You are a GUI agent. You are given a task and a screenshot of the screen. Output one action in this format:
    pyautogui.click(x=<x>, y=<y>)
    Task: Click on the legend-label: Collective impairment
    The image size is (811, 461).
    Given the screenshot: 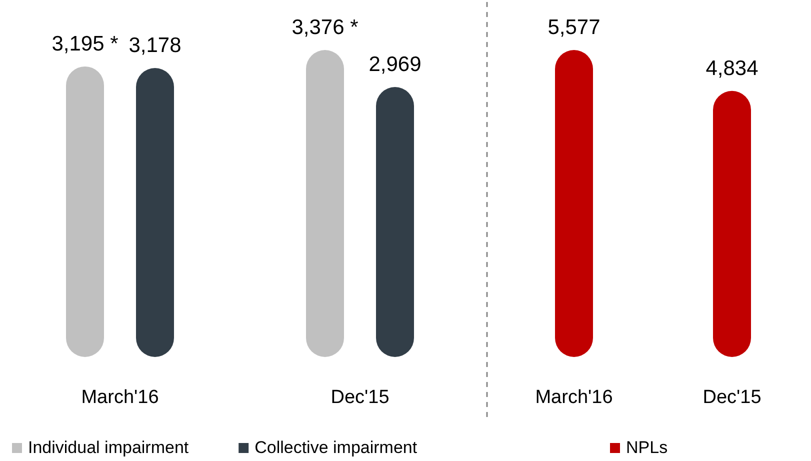 What is the action you would take?
    pyautogui.click(x=336, y=447)
    